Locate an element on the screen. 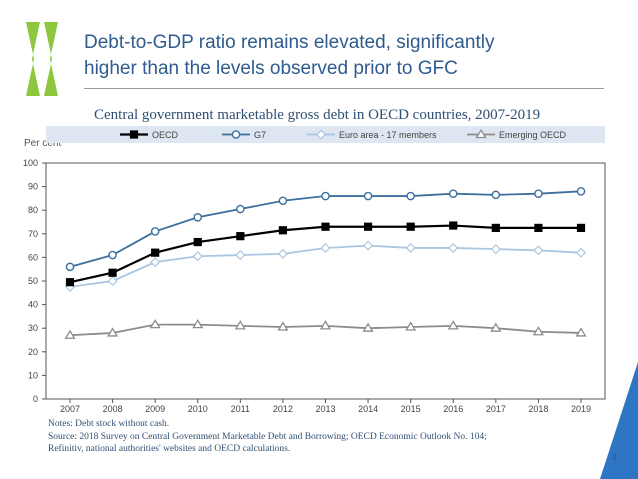 This screenshot has height=479, width=638. y-tick-label: 60 is located at coordinates (33, 257).